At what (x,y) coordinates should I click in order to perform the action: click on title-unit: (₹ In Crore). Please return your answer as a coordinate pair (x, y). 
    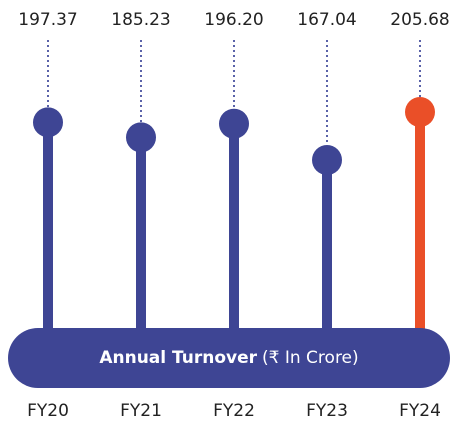
    Looking at the image, I should click on (310, 358).